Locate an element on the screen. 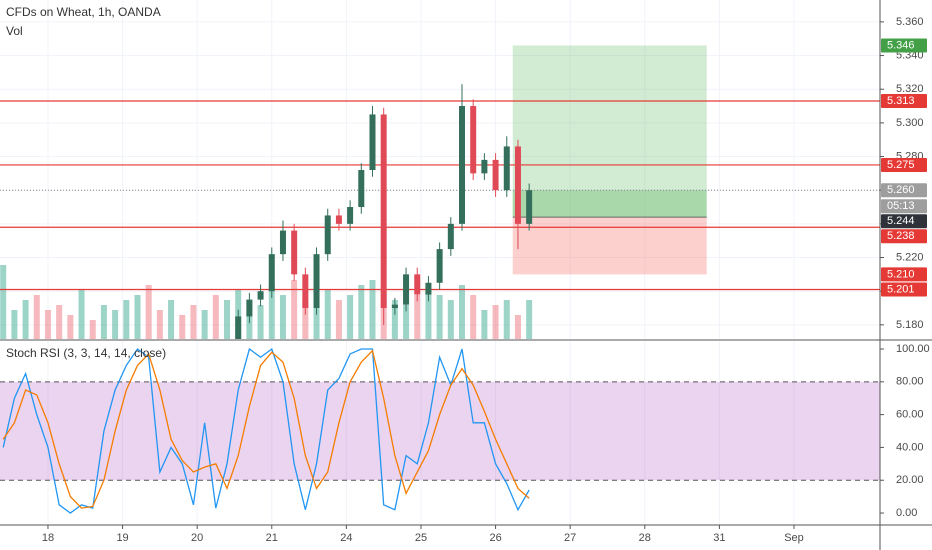 This screenshot has width=932, height=550. chart-title: CFDs on Wheat, 1h, OANDA is located at coordinates (83, 12).